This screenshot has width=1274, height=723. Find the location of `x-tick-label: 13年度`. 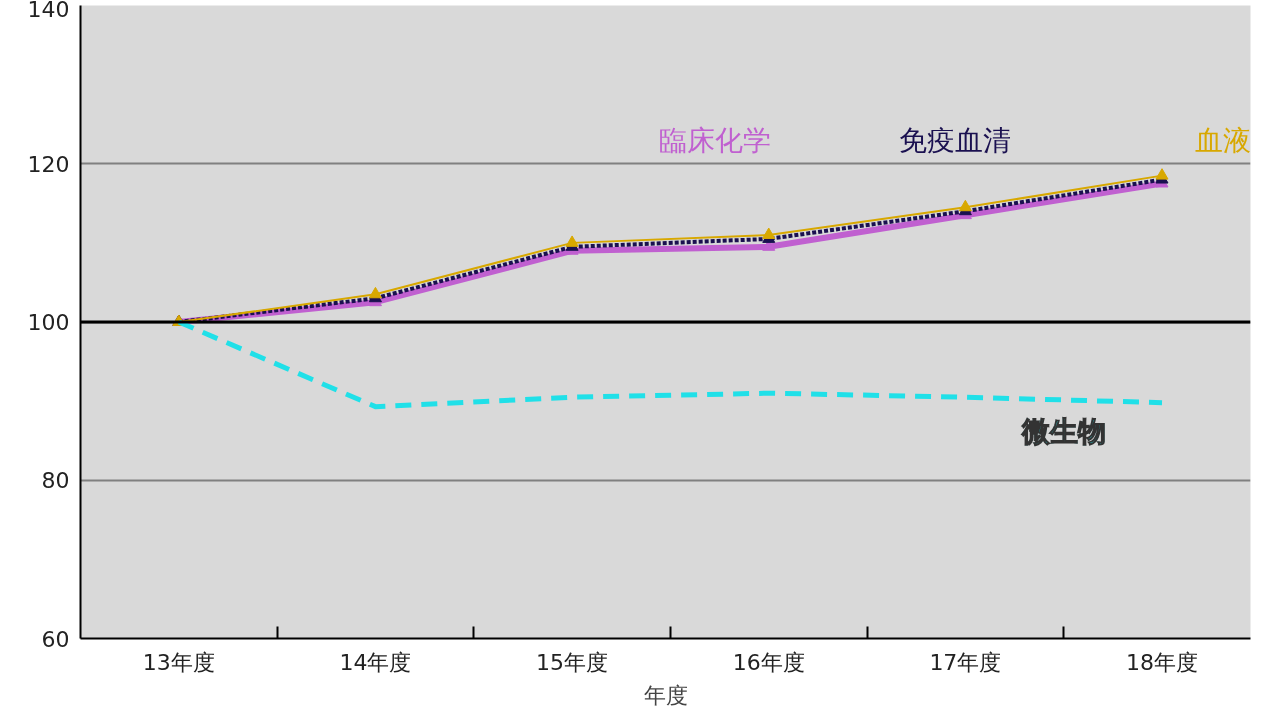

x-tick-label: 13年度 is located at coordinates (178, 662).